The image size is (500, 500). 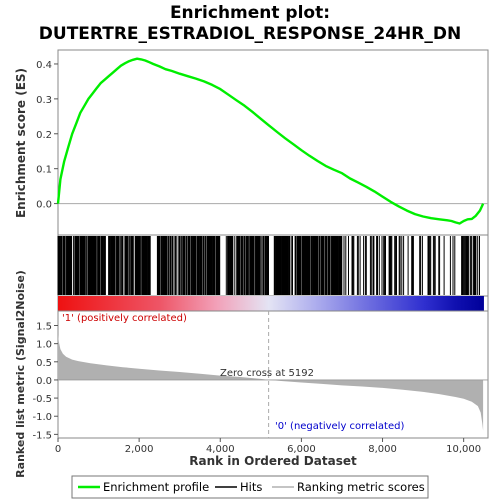 I want to click on legend-label-metric: Ranking metric scores, so click(x=361, y=487).